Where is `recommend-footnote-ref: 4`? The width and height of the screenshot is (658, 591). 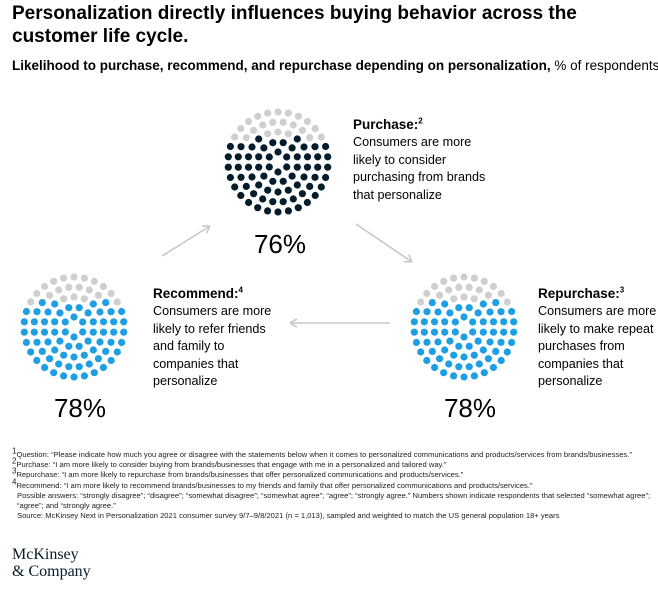
recommend-footnote-ref: 4 is located at coordinates (240, 290).